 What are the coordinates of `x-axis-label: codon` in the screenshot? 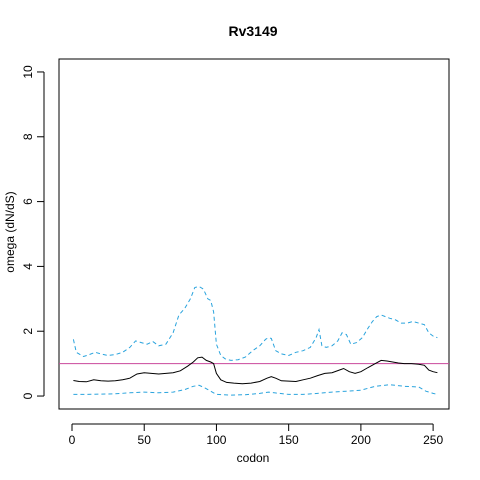 It's located at (253, 458).